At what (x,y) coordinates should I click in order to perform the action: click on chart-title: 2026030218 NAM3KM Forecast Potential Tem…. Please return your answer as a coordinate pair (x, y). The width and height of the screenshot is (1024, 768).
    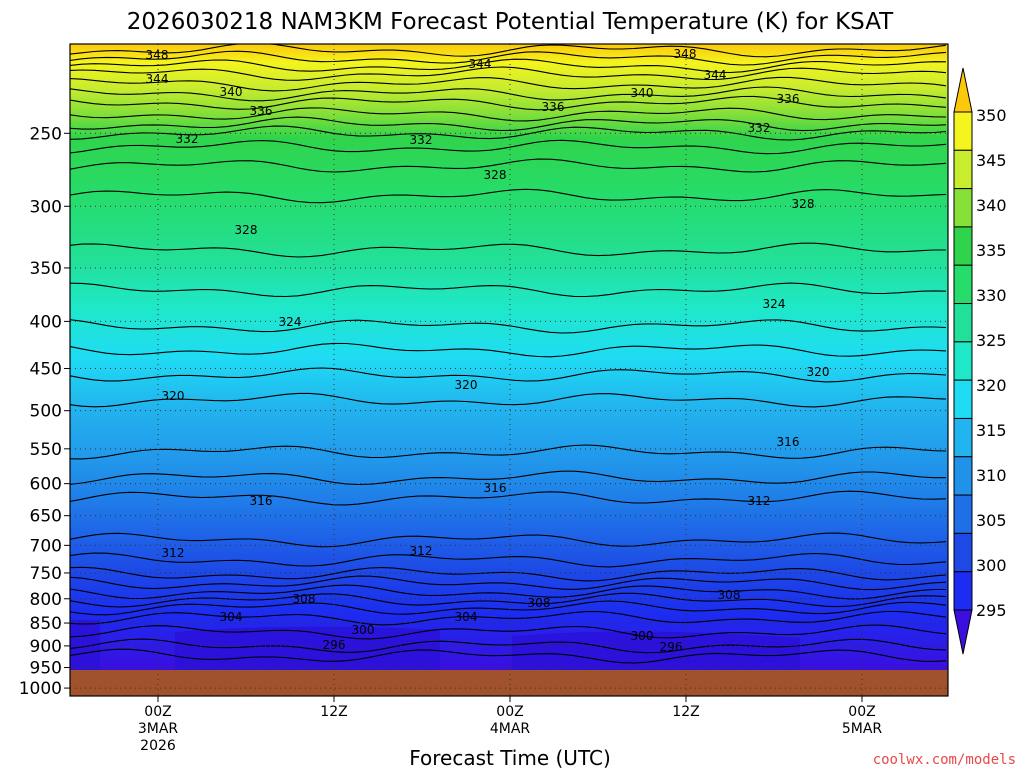
    Looking at the image, I should click on (510, 22).